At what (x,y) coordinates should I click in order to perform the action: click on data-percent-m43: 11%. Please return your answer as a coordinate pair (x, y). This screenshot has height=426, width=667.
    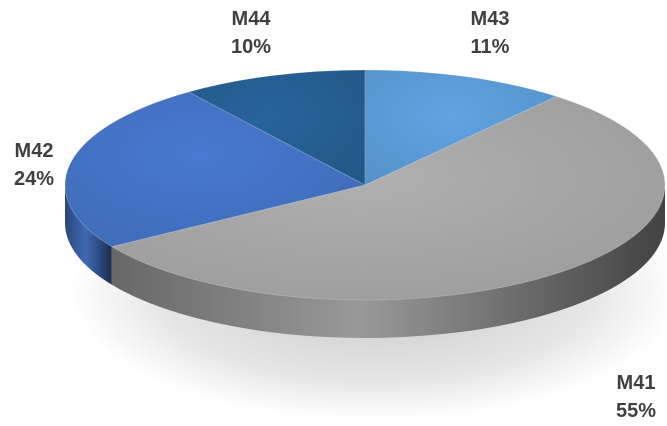
    Looking at the image, I should click on (490, 47).